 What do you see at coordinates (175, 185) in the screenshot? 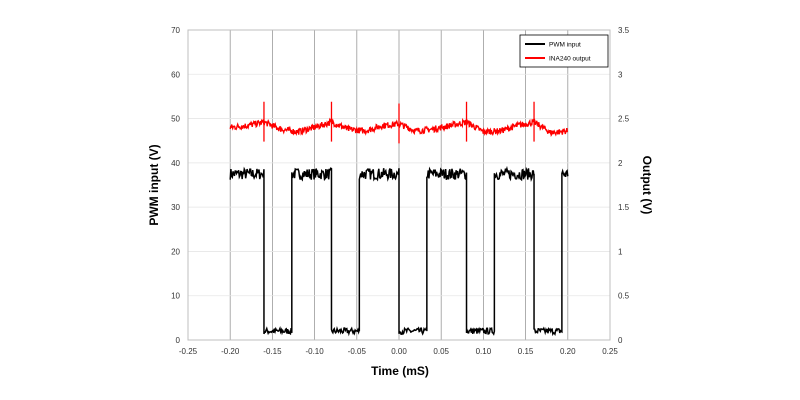
I see `y-axis-ticks: 0 10 20 30 40 50 60 70` at bounding box center [175, 185].